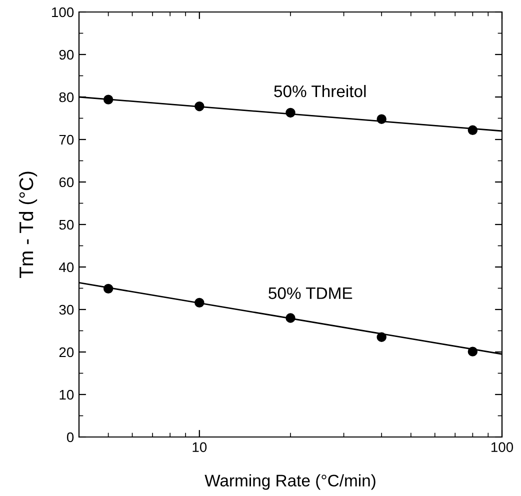 This screenshot has width=521, height=496. What do you see at coordinates (66, 352) in the screenshot?
I see `y-tick-label: 20` at bounding box center [66, 352].